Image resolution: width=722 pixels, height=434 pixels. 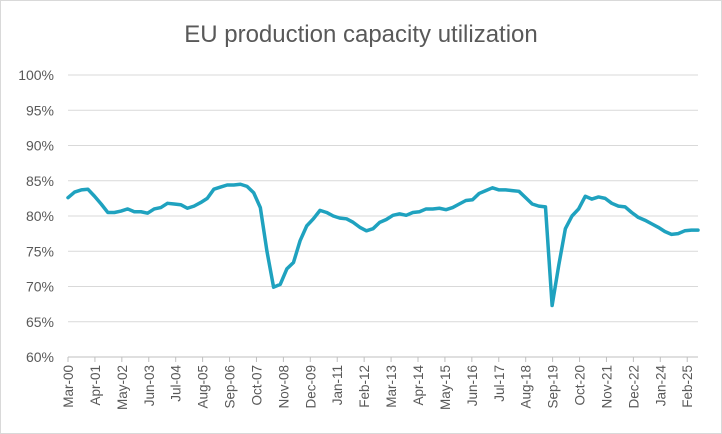 What do you see at coordinates (203, 387) in the screenshot?
I see `x-tick-label: Aug-05` at bounding box center [203, 387].